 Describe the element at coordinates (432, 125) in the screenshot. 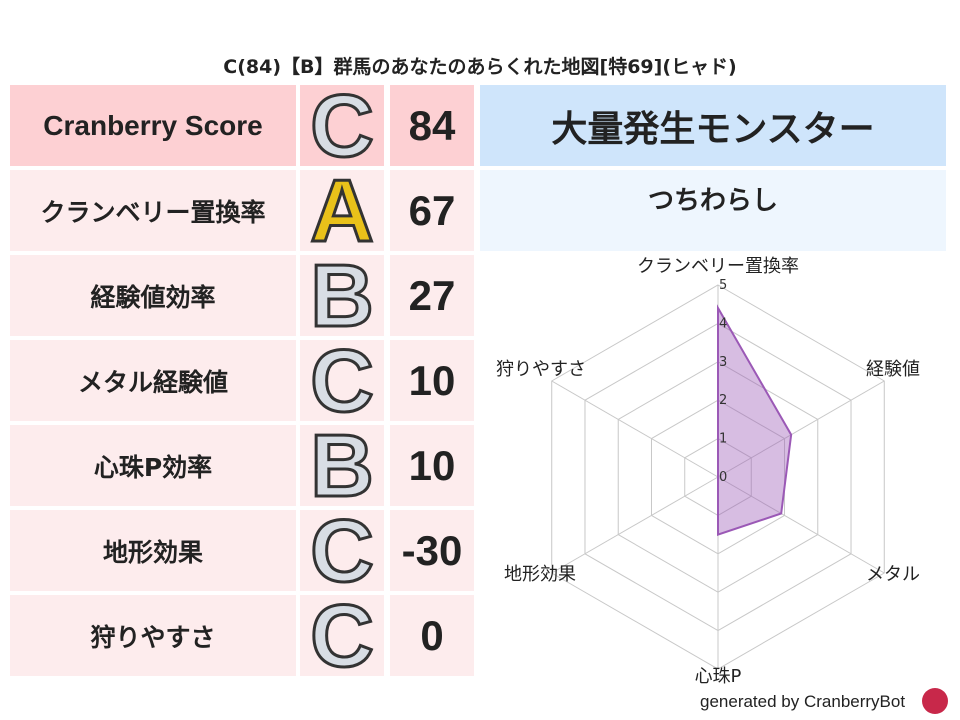

I see `row-value: 84` at that location.